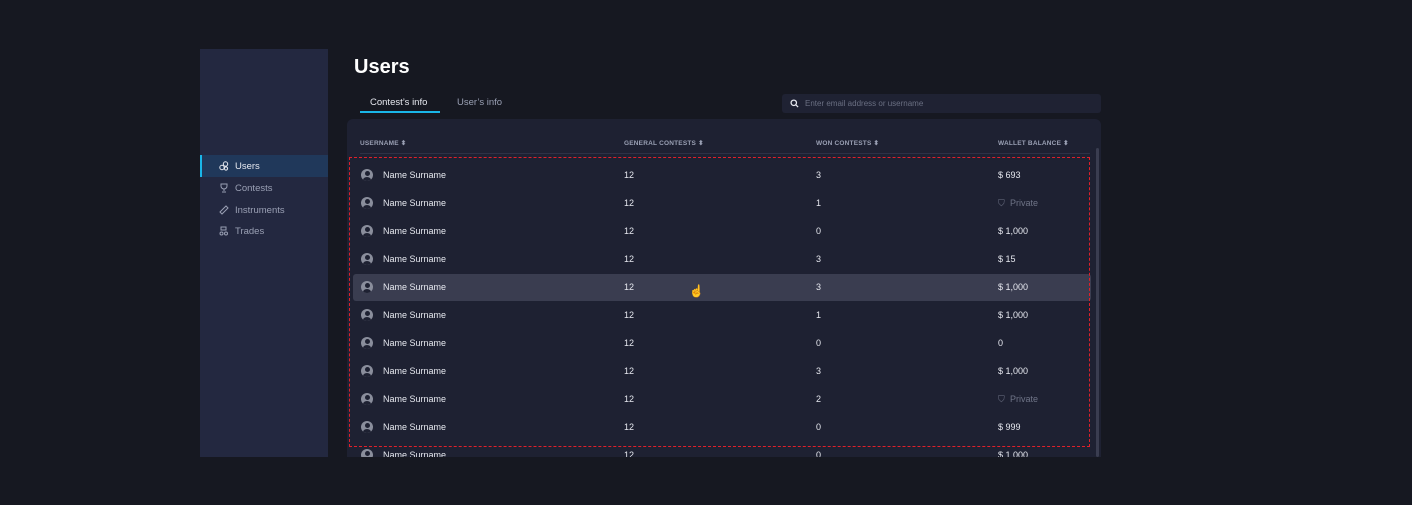 Image resolution: width=1412 pixels, height=505 pixels. I want to click on active-tab-indicator, so click(400, 112).